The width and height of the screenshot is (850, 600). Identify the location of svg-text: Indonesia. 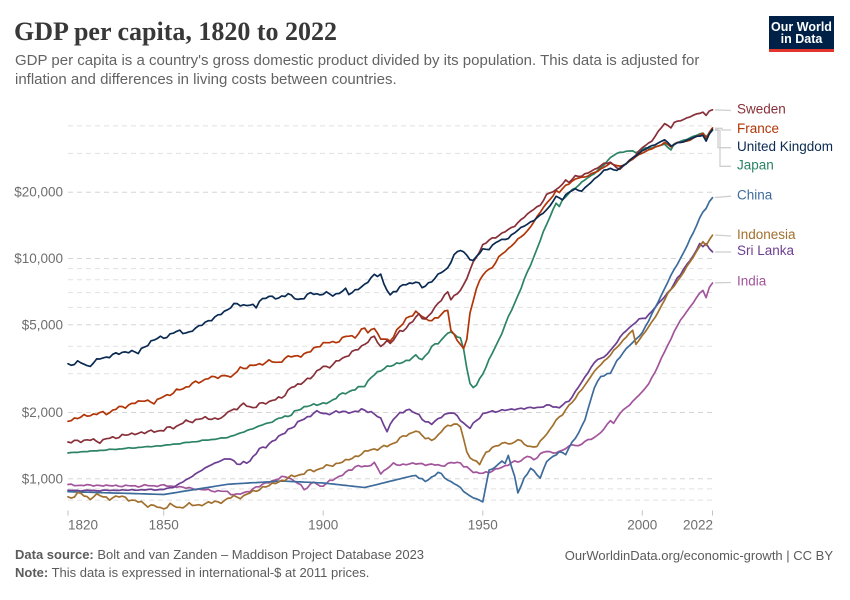
(766, 234).